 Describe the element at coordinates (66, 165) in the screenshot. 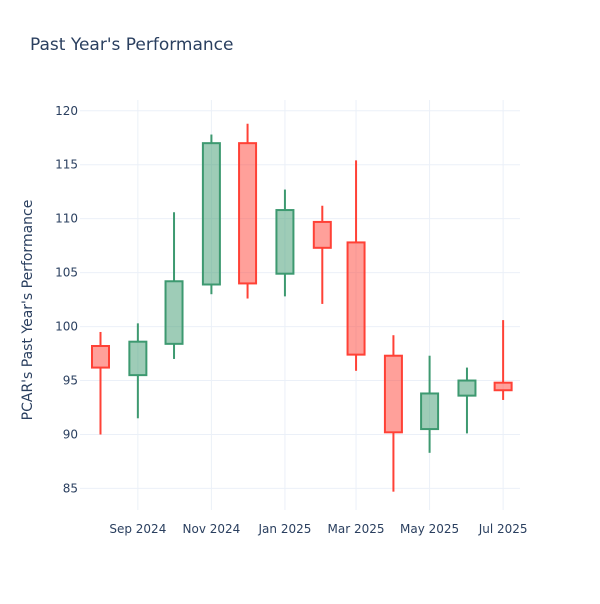

I see `y-tick-label: 115` at that location.